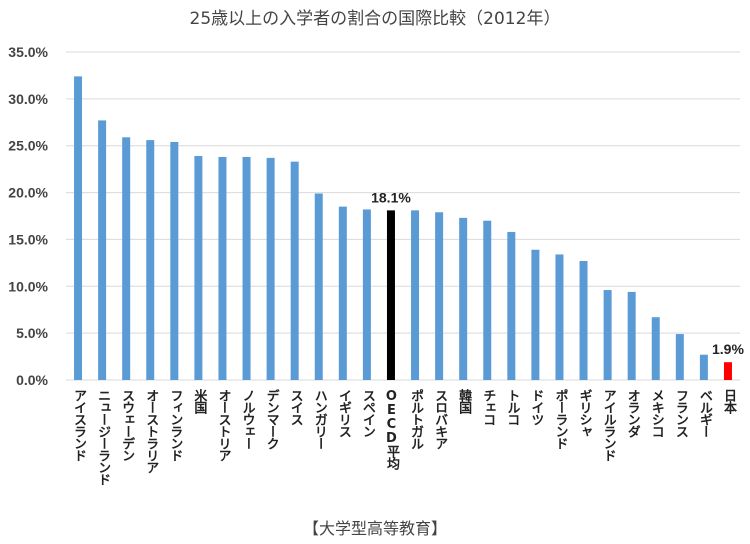 Image resolution: width=750 pixels, height=544 pixels. I want to click on y-tick-label: 20.0%, so click(28, 193).